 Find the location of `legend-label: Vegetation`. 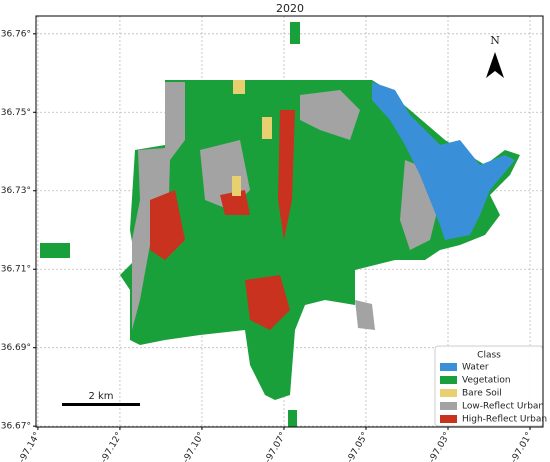

legend-label: Vegetation is located at coordinates (486, 381).